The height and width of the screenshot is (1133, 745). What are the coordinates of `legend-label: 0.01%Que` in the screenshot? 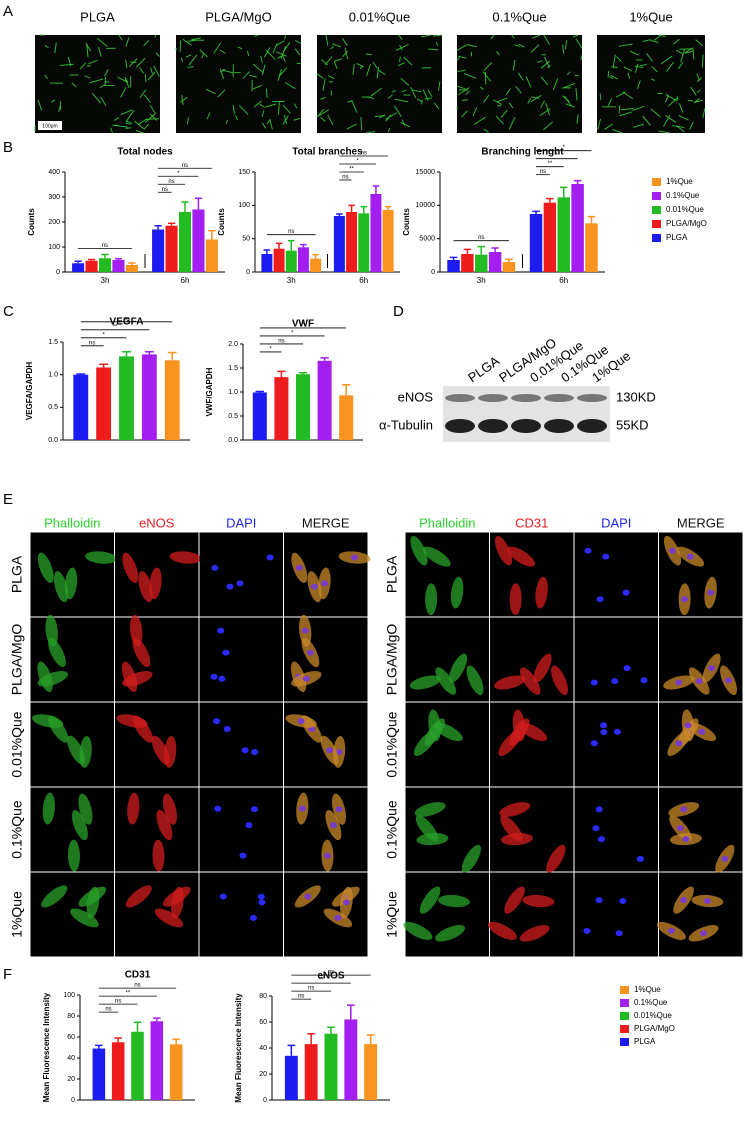 It's located at (685, 209).